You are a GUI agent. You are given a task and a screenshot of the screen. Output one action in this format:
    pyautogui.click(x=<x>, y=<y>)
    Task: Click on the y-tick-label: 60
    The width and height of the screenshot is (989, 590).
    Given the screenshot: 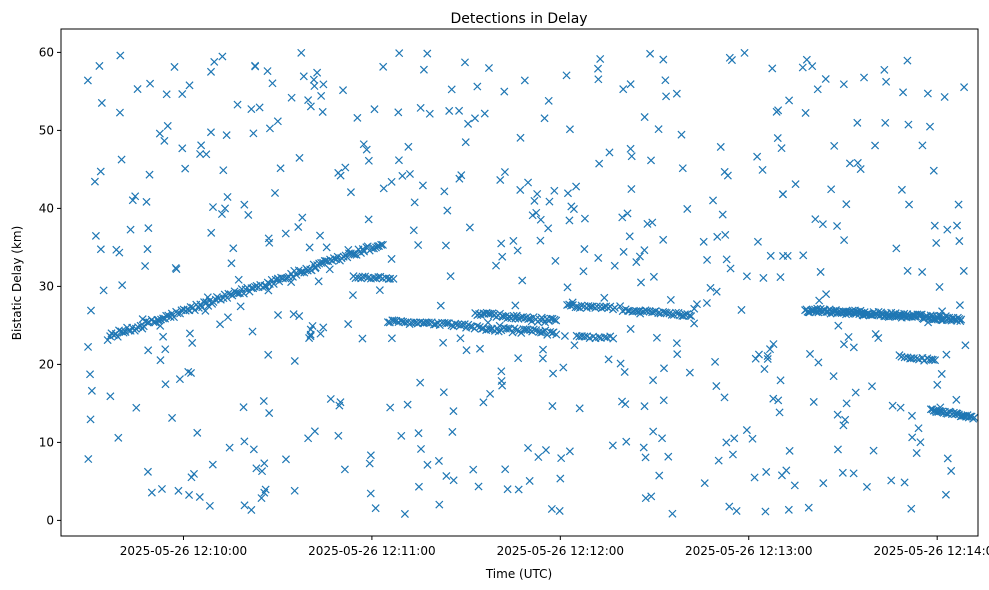 What is the action you would take?
    pyautogui.click(x=46, y=52)
    